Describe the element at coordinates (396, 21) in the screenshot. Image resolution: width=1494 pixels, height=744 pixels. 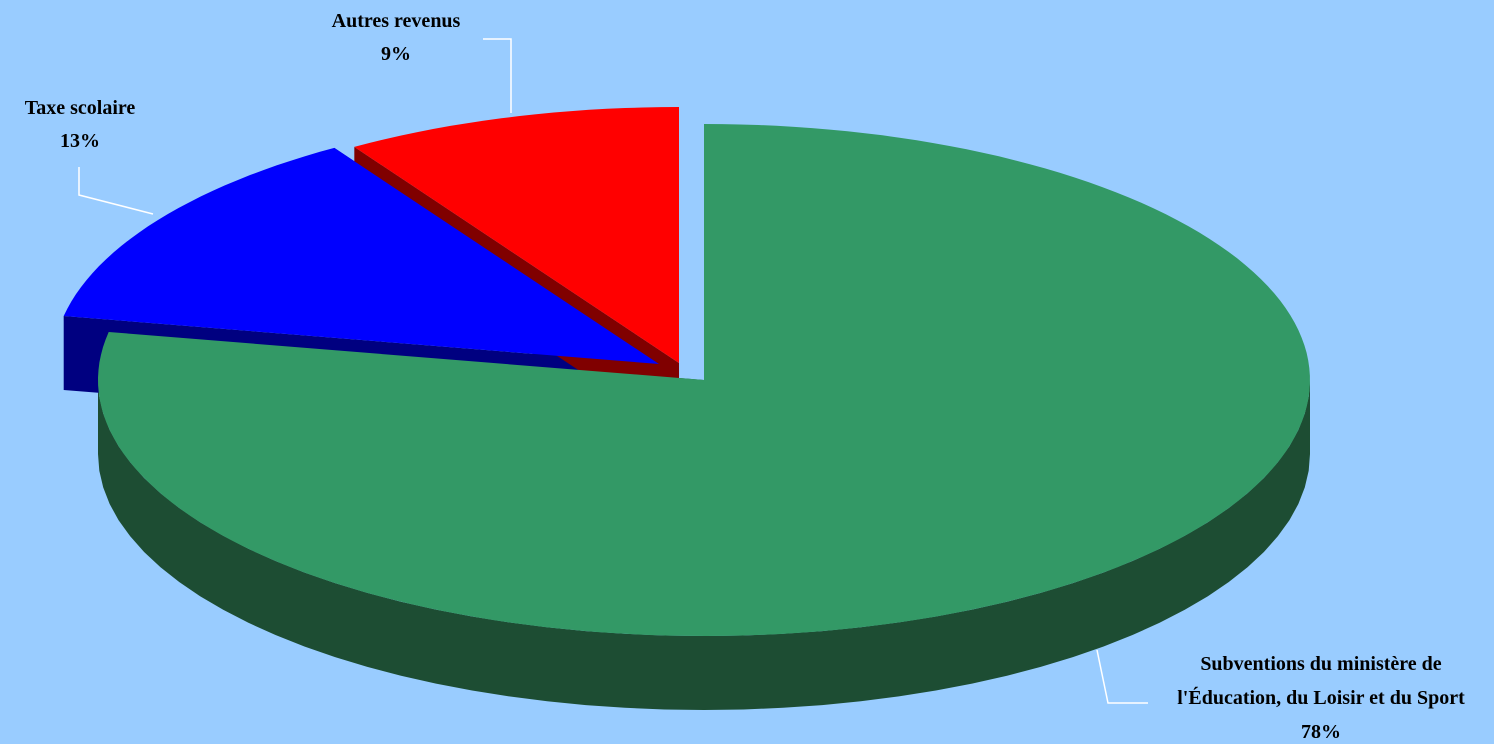
I see `slice-3-label-line-1: Autres revenus` at that location.